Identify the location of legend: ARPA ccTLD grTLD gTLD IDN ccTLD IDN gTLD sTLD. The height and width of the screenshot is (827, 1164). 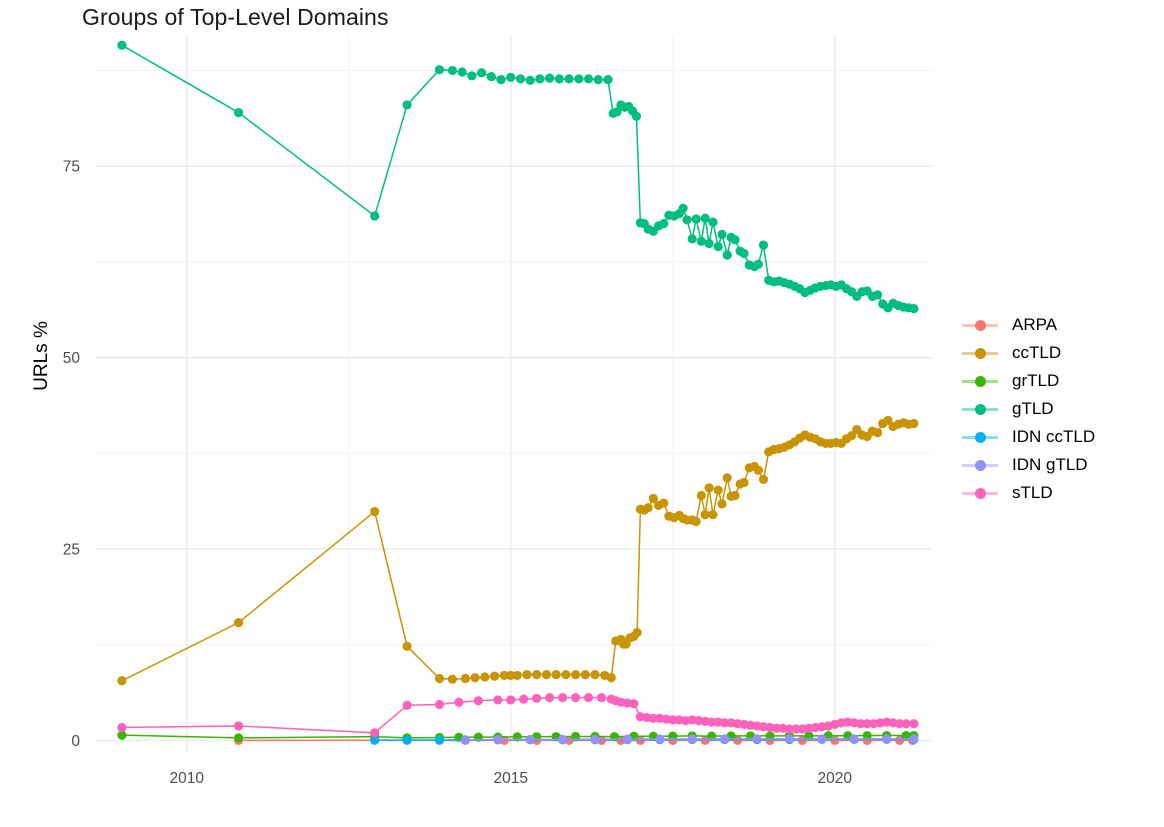
(1062, 409).